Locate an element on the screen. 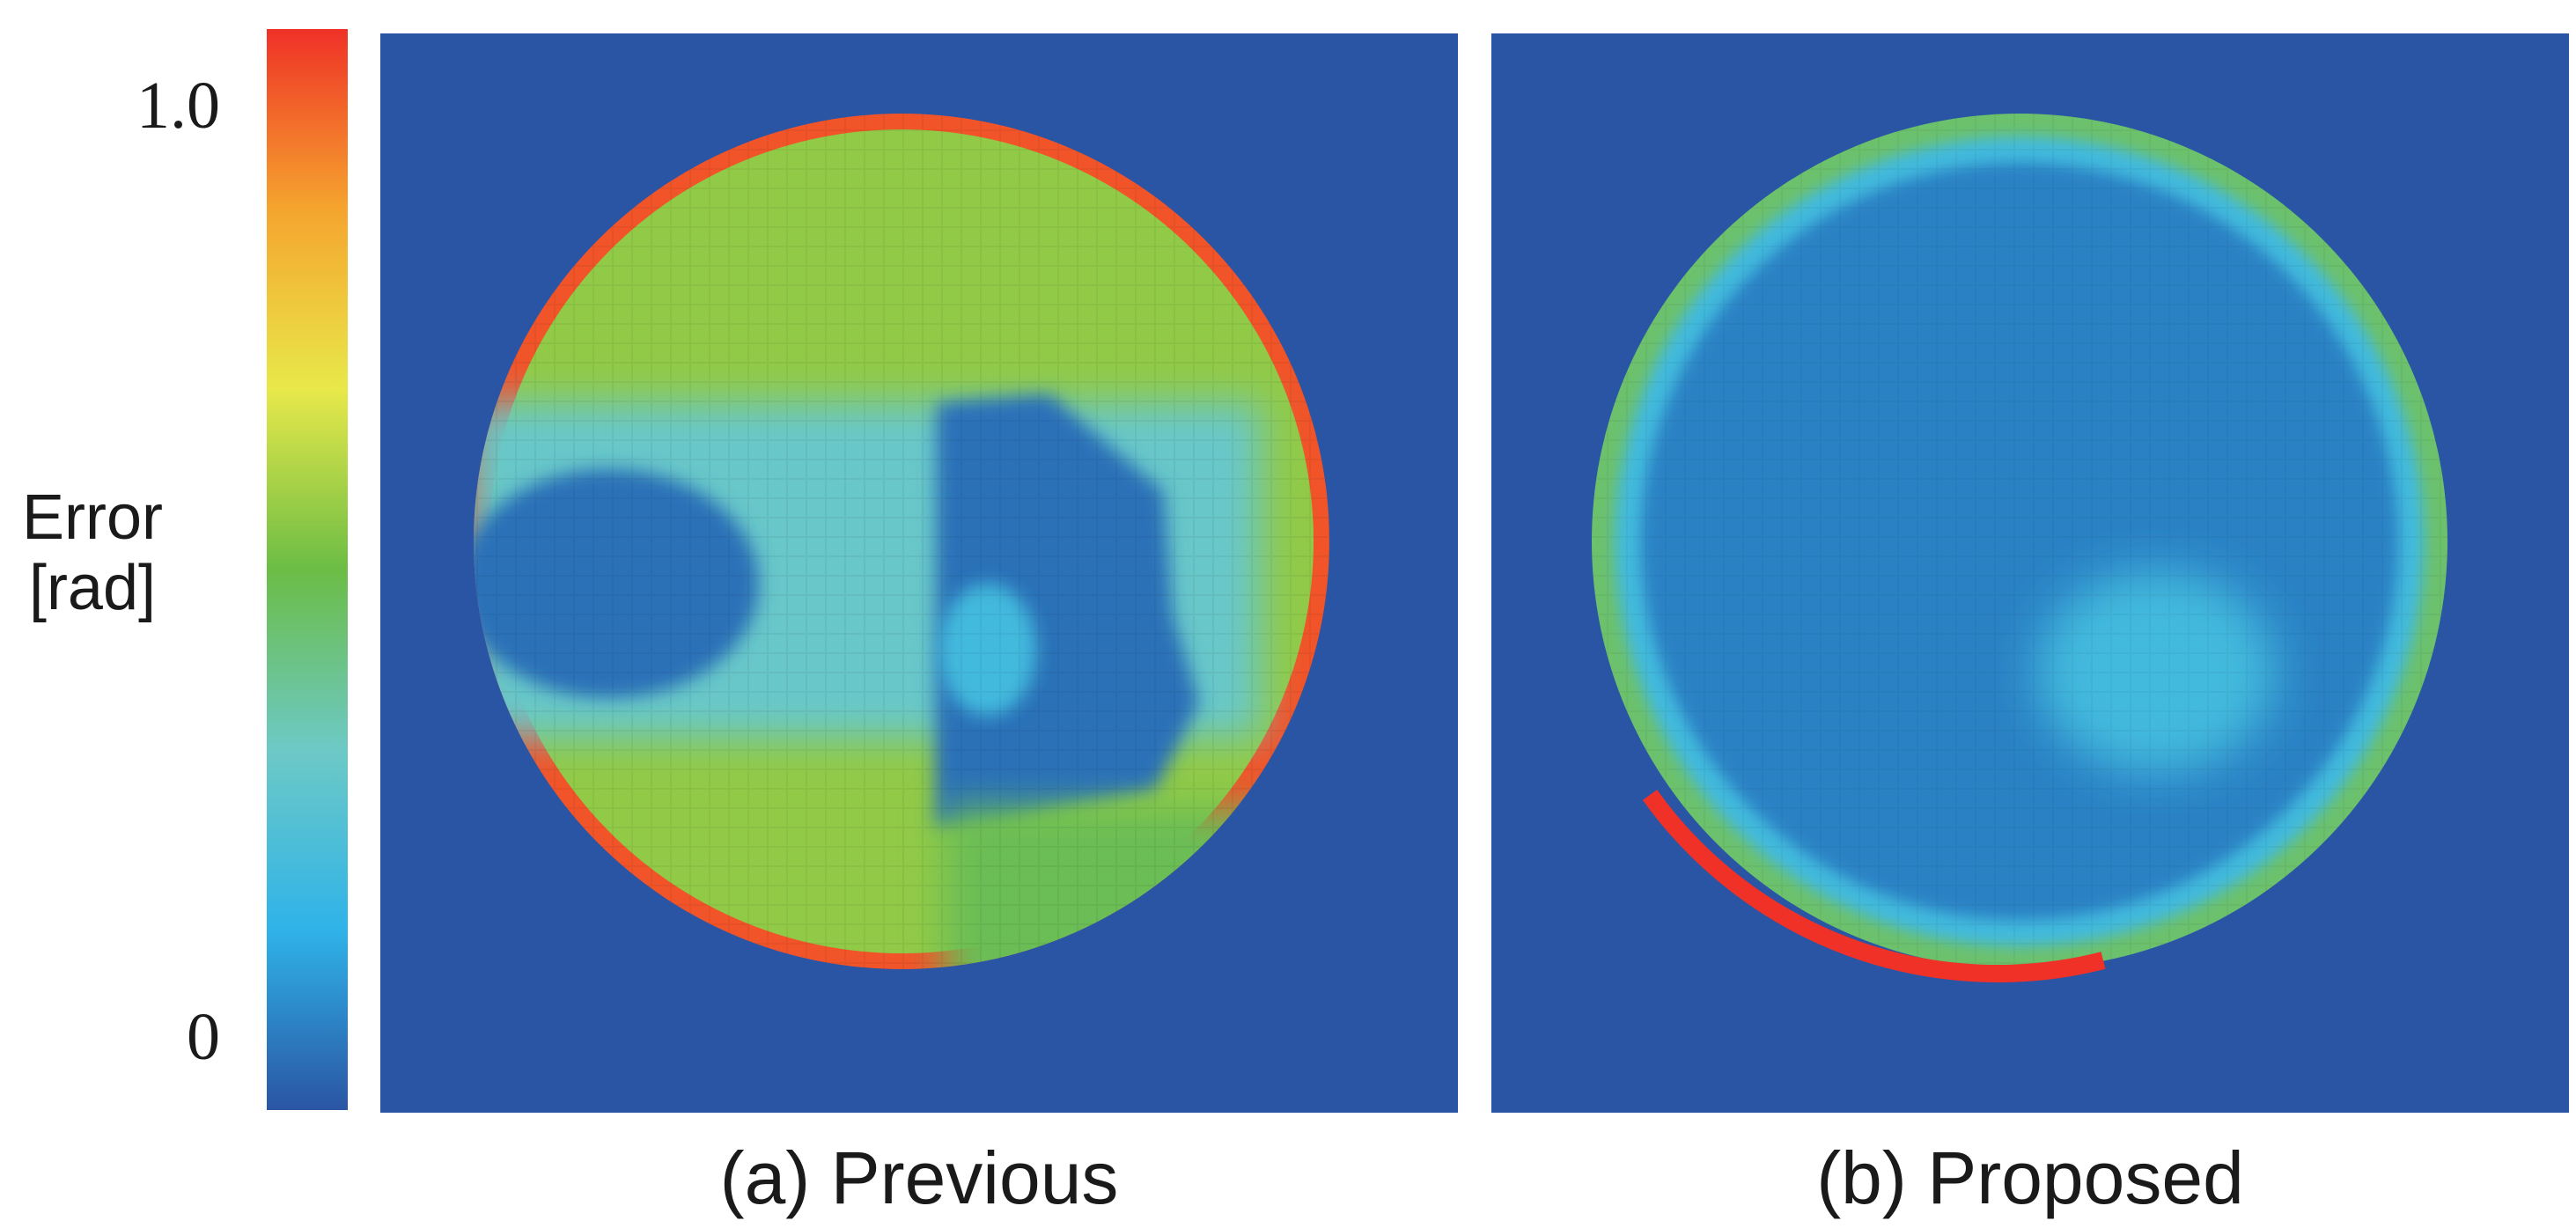  panel-b-lower-left-red-arc is located at coordinates (1874, 886).